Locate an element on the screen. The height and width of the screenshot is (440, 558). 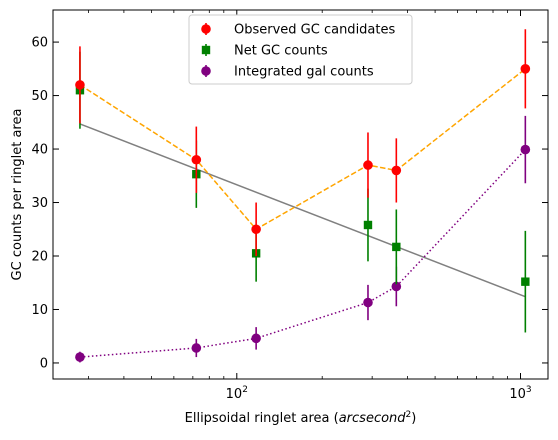
x-tick-label: 10² is located at coordinates (237, 393).